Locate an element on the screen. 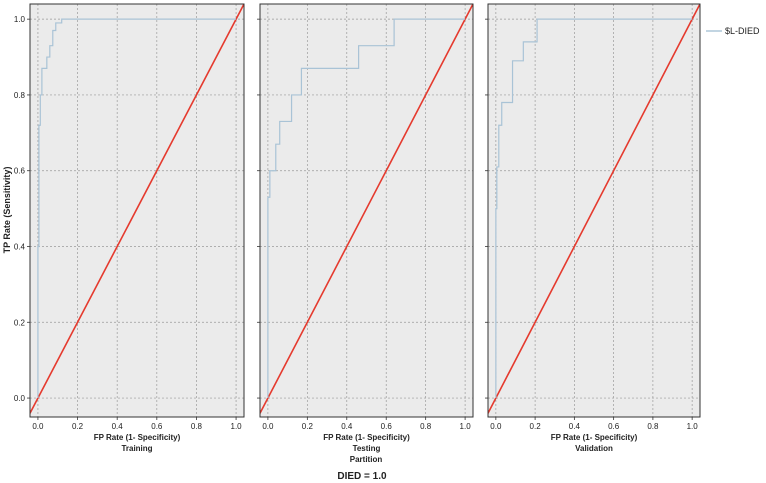  footer-label: DIED = 1.0 is located at coordinates (362, 476).